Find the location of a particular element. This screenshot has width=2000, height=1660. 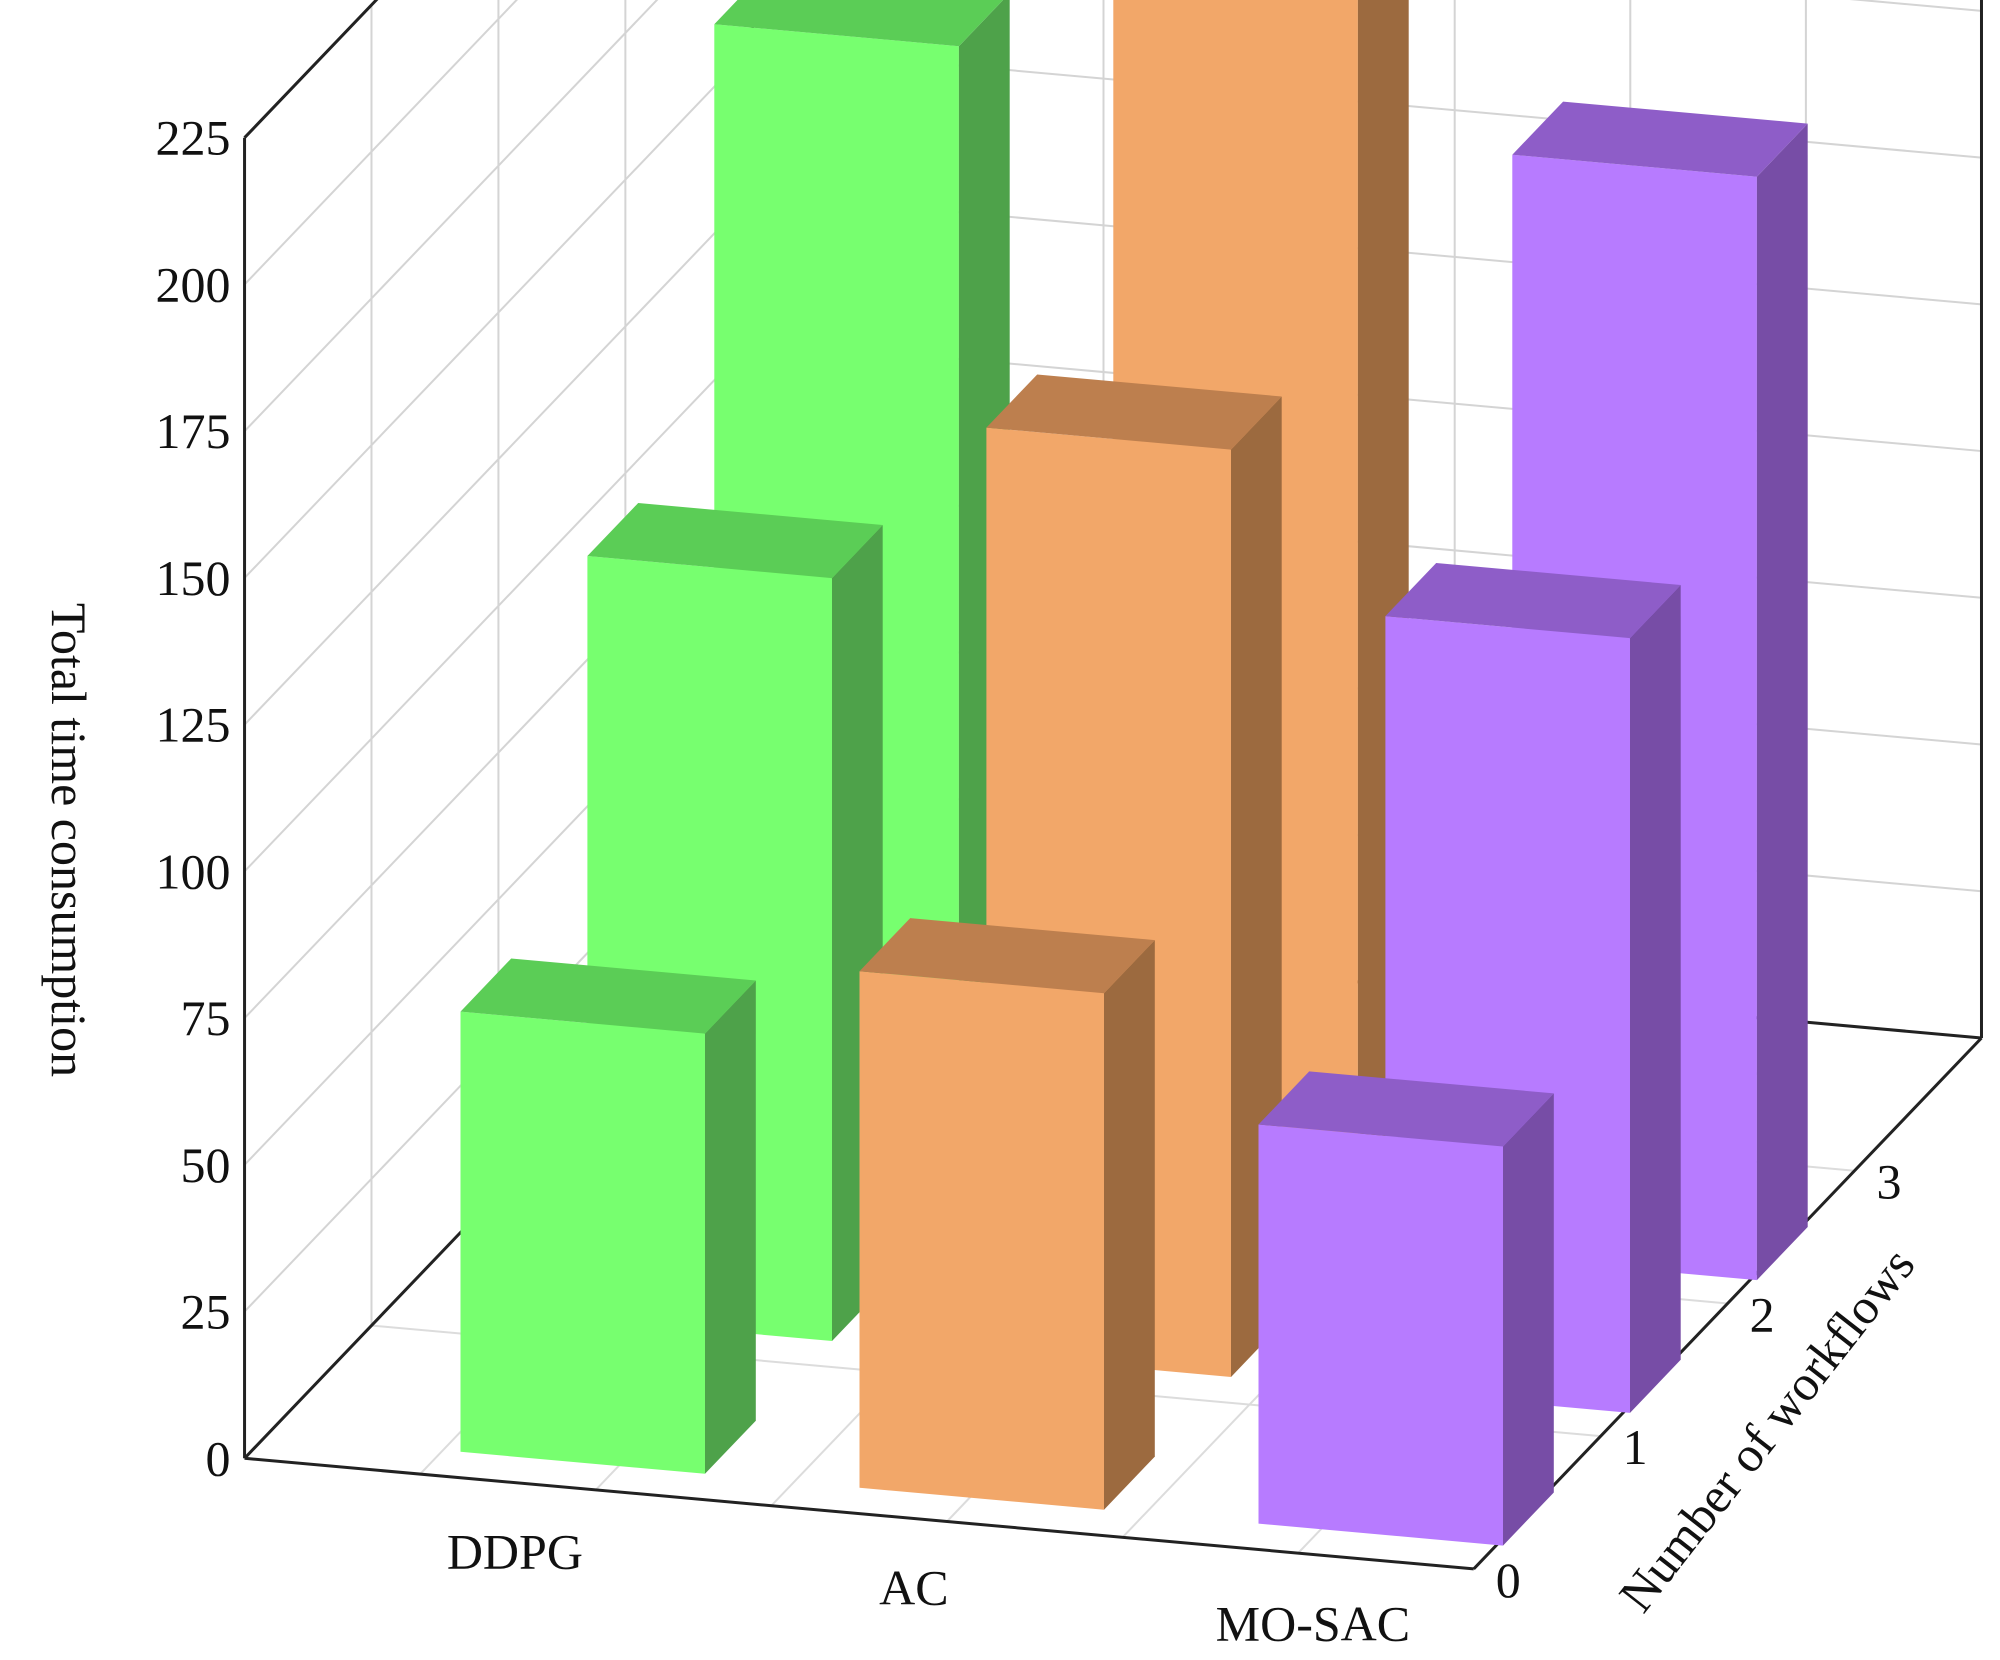

y-tick-label: 2 is located at coordinates (1762, 1314).